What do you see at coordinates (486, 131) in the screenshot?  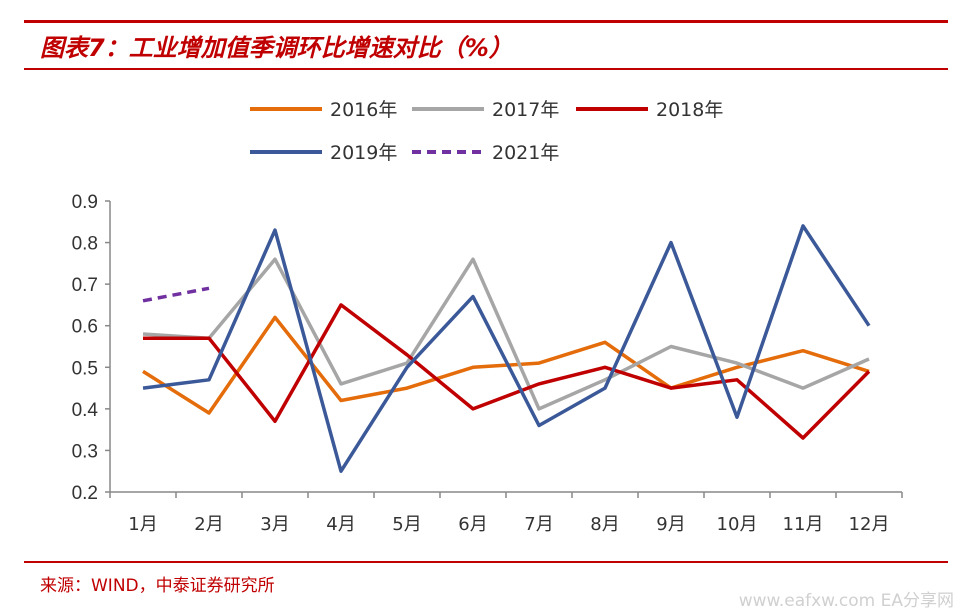 I see `chart-legend: 2016年 2017年 2018年 2019年 2021年` at bounding box center [486, 131].